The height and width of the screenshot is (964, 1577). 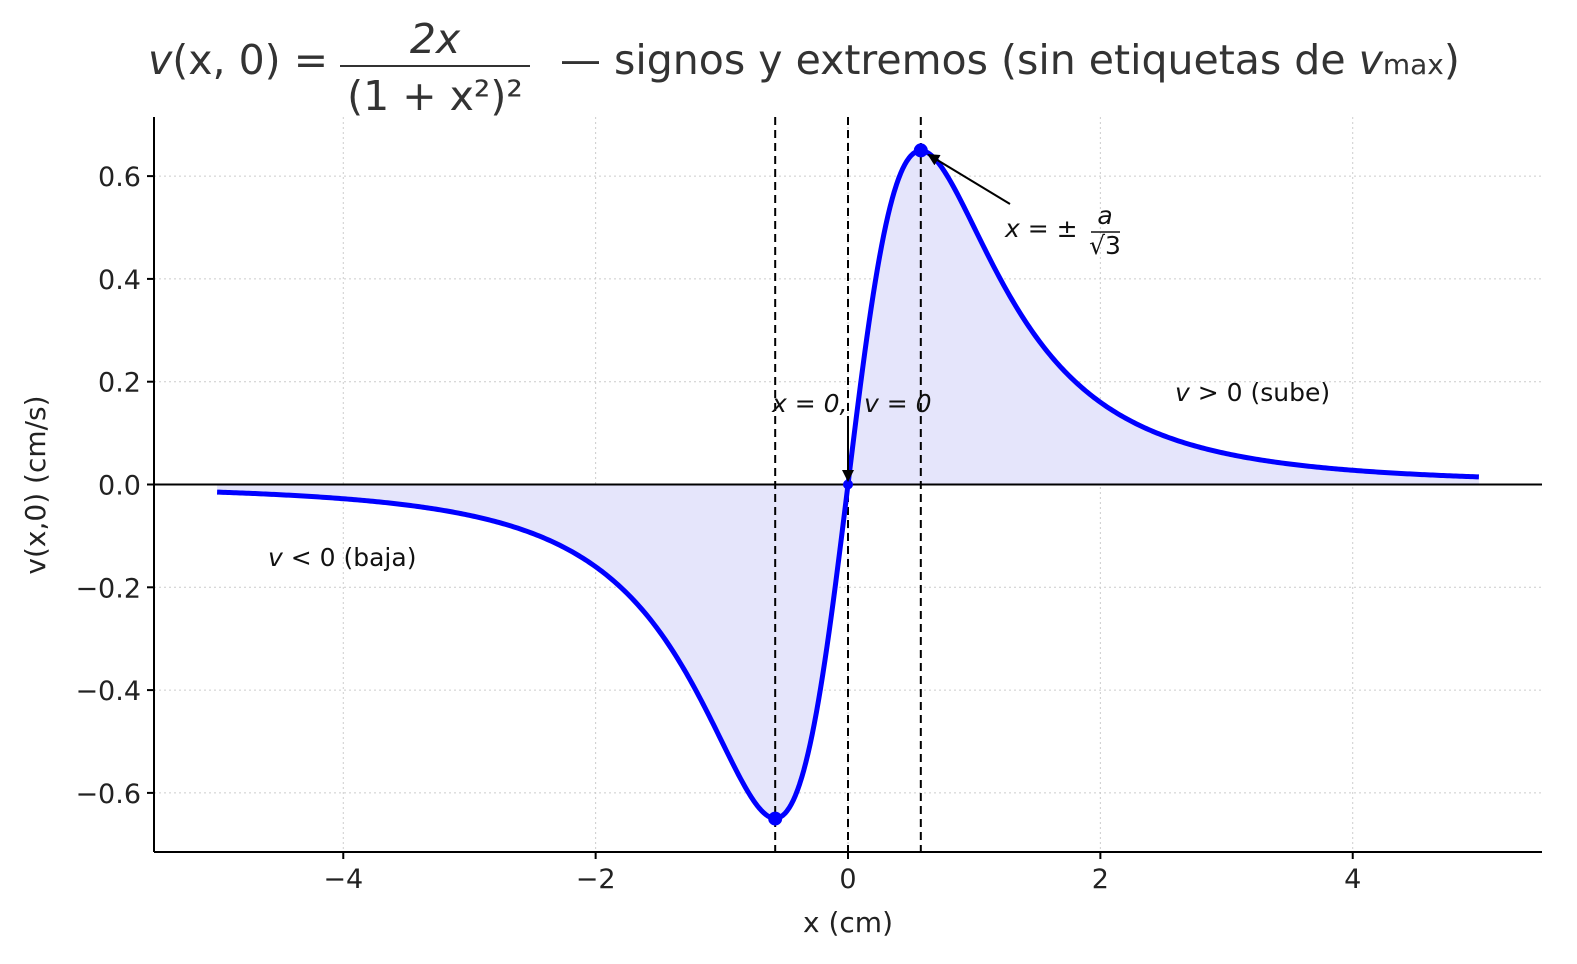 I want to click on annotation-negative: v < 0 (baja), so click(x=342, y=557).